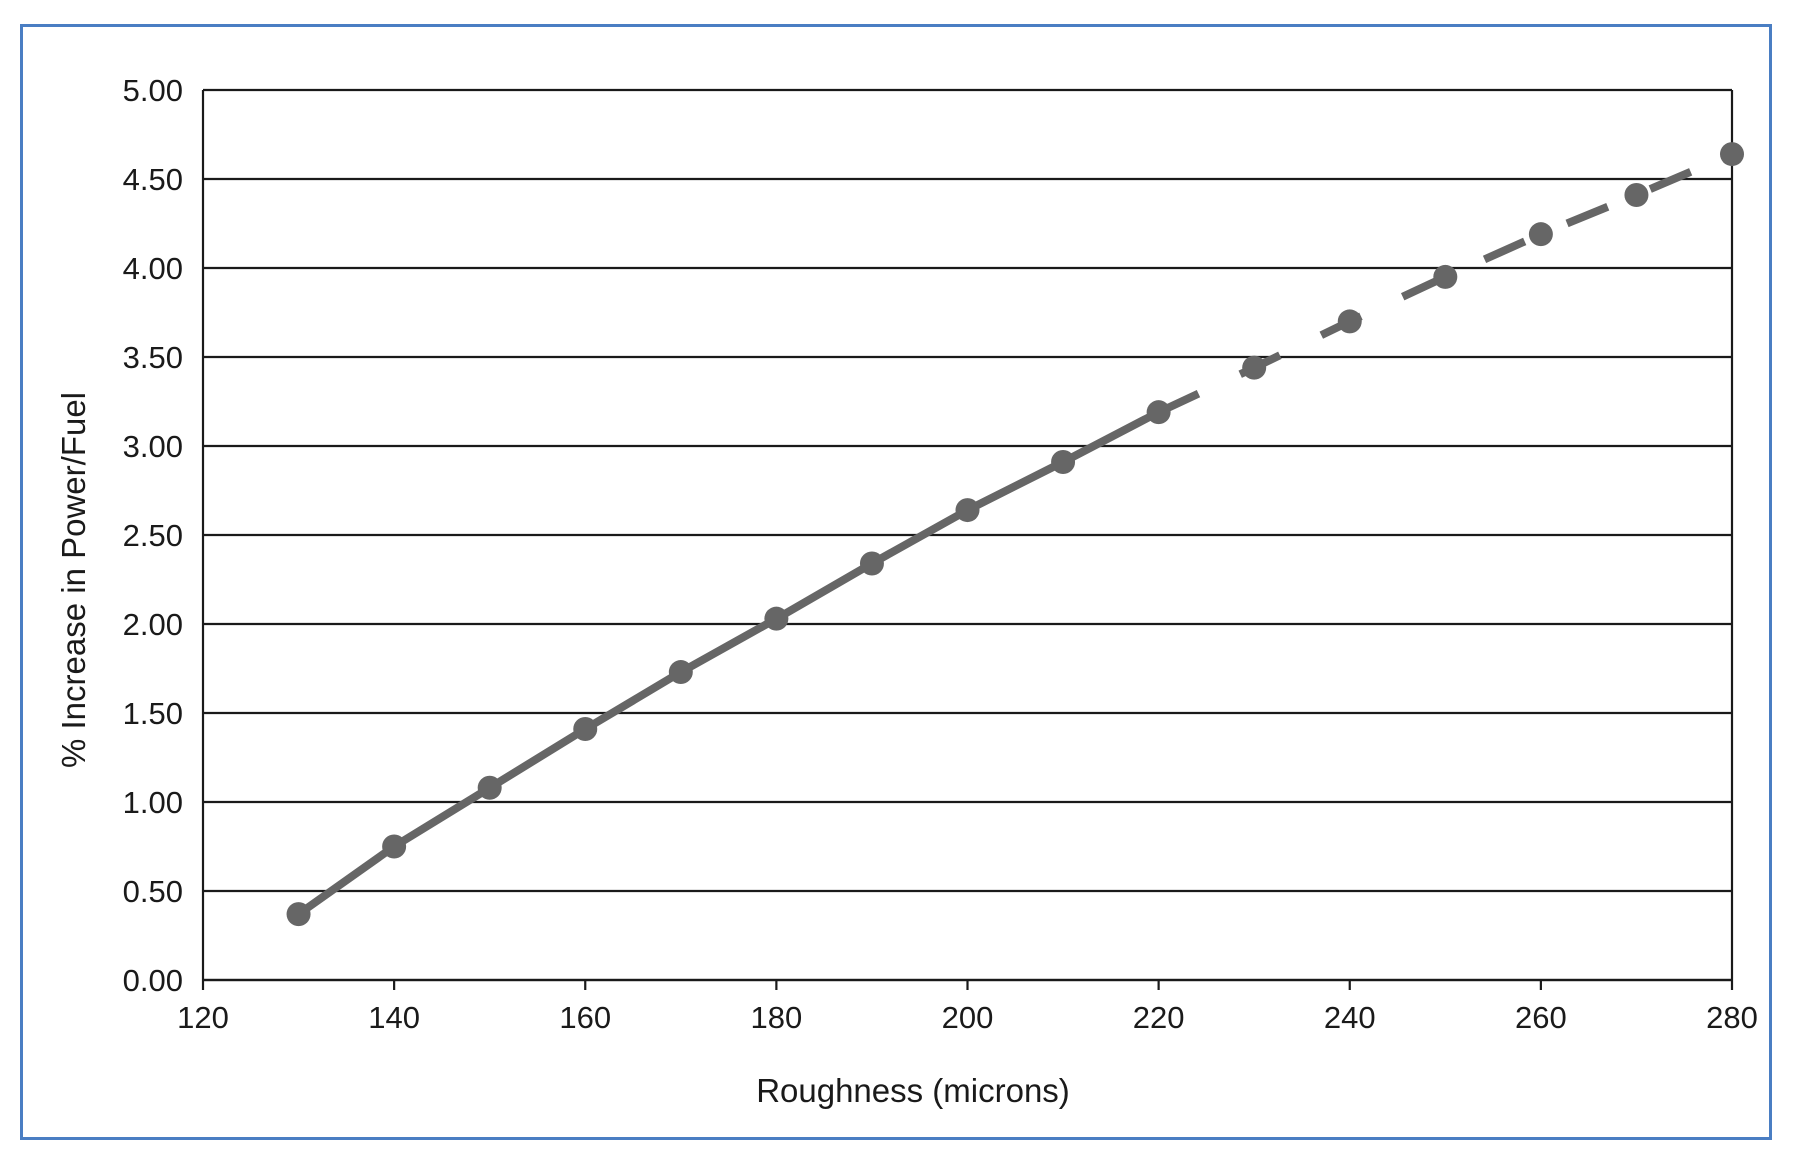  Describe the element at coordinates (1541, 1017) in the screenshot. I see `x-tick-label: 260` at that location.